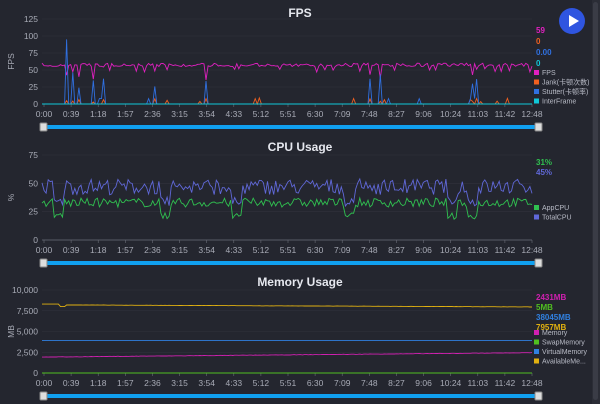 This screenshot has height=404, width=600. Describe the element at coordinates (477, 250) in the screenshot. I see `cpu-xtick: 11:03` at that location.